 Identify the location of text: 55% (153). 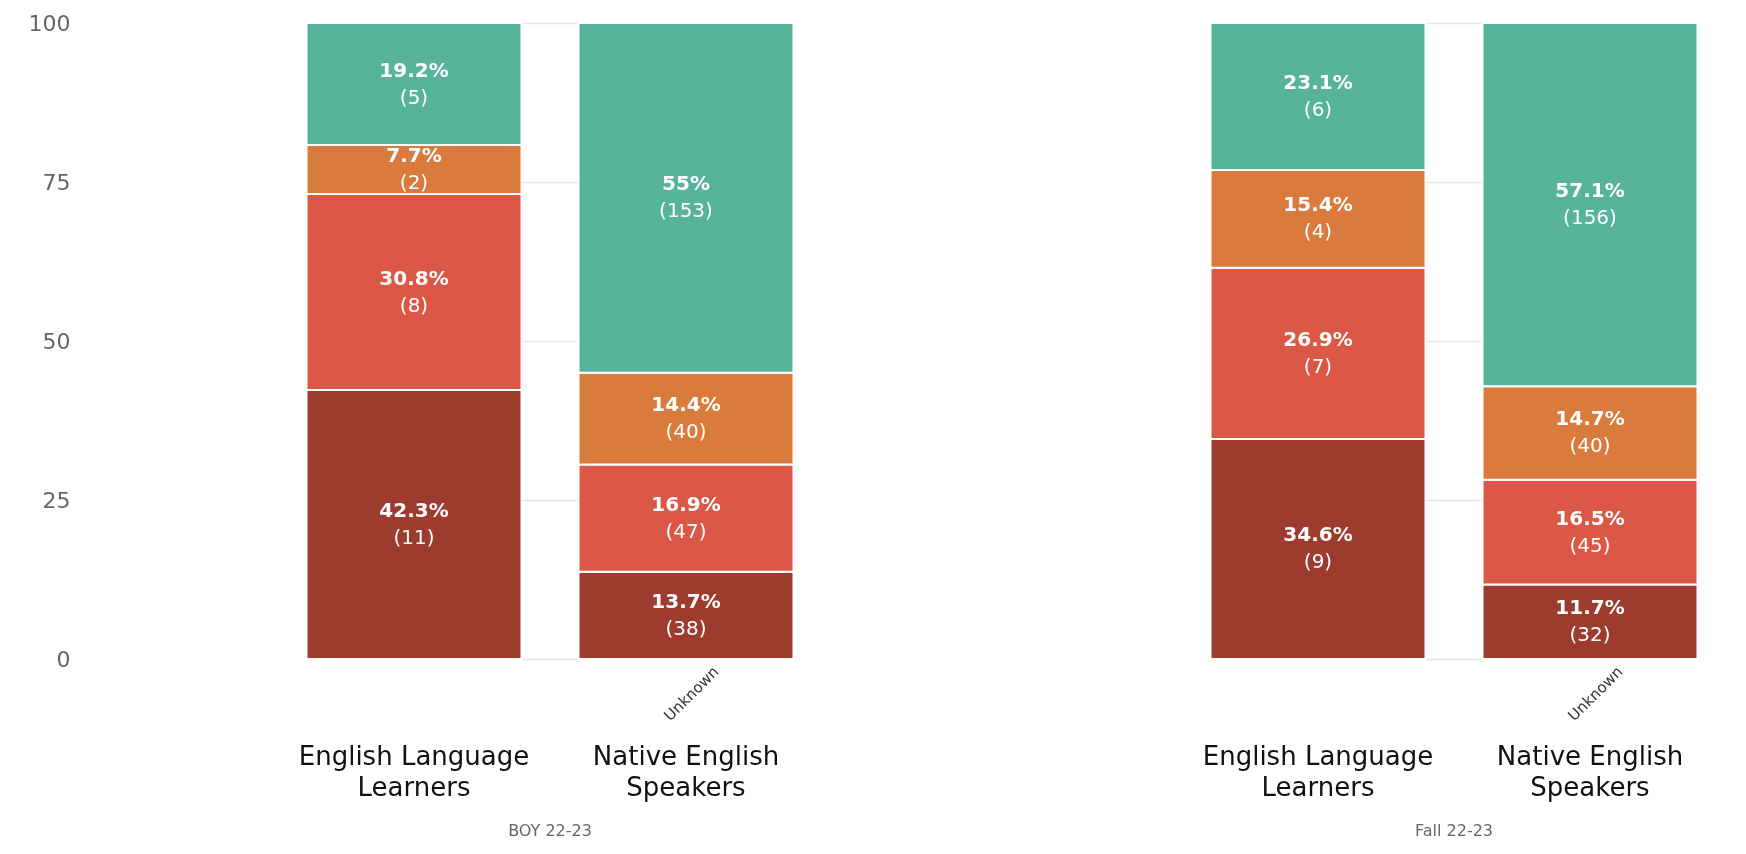
(686, 197).